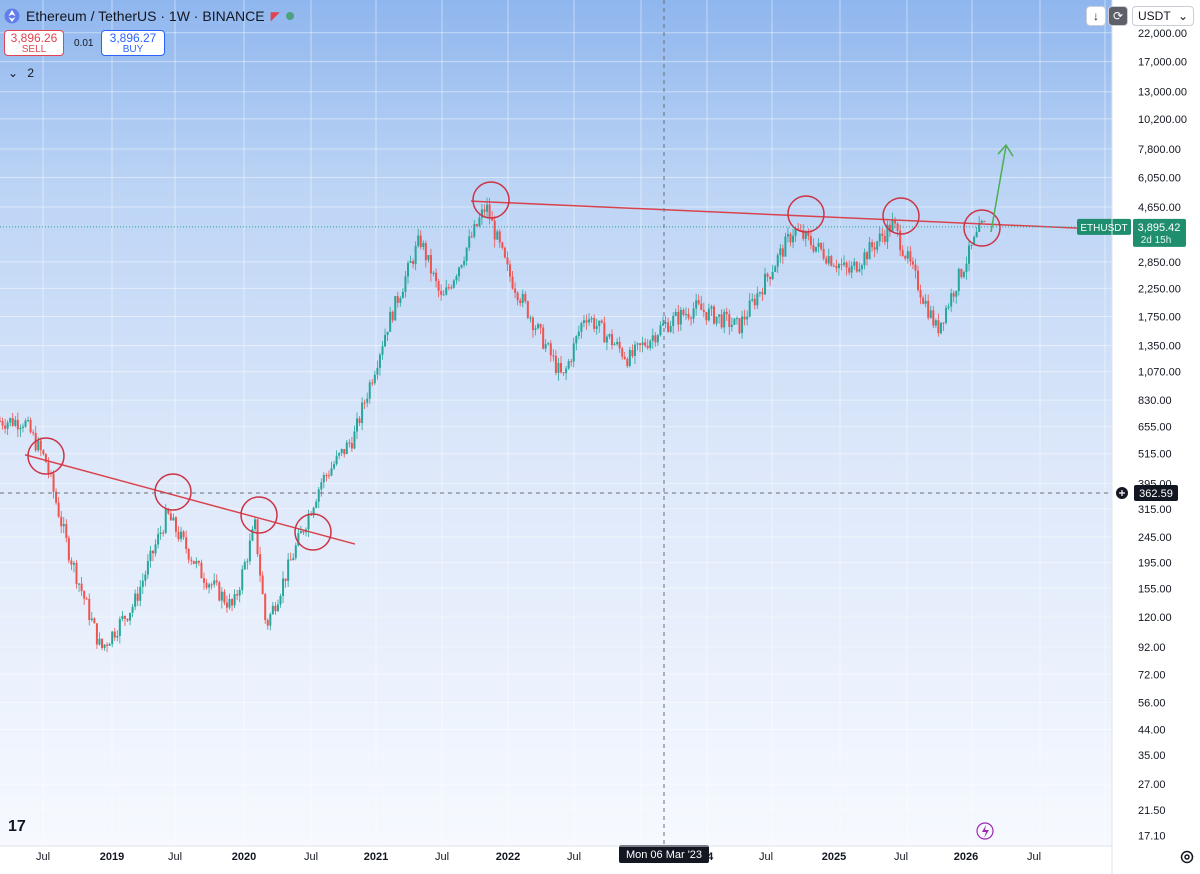 Image resolution: width=1200 pixels, height=874 pixels. What do you see at coordinates (133, 38) in the screenshot?
I see `buy-price: 3,896.27` at bounding box center [133, 38].